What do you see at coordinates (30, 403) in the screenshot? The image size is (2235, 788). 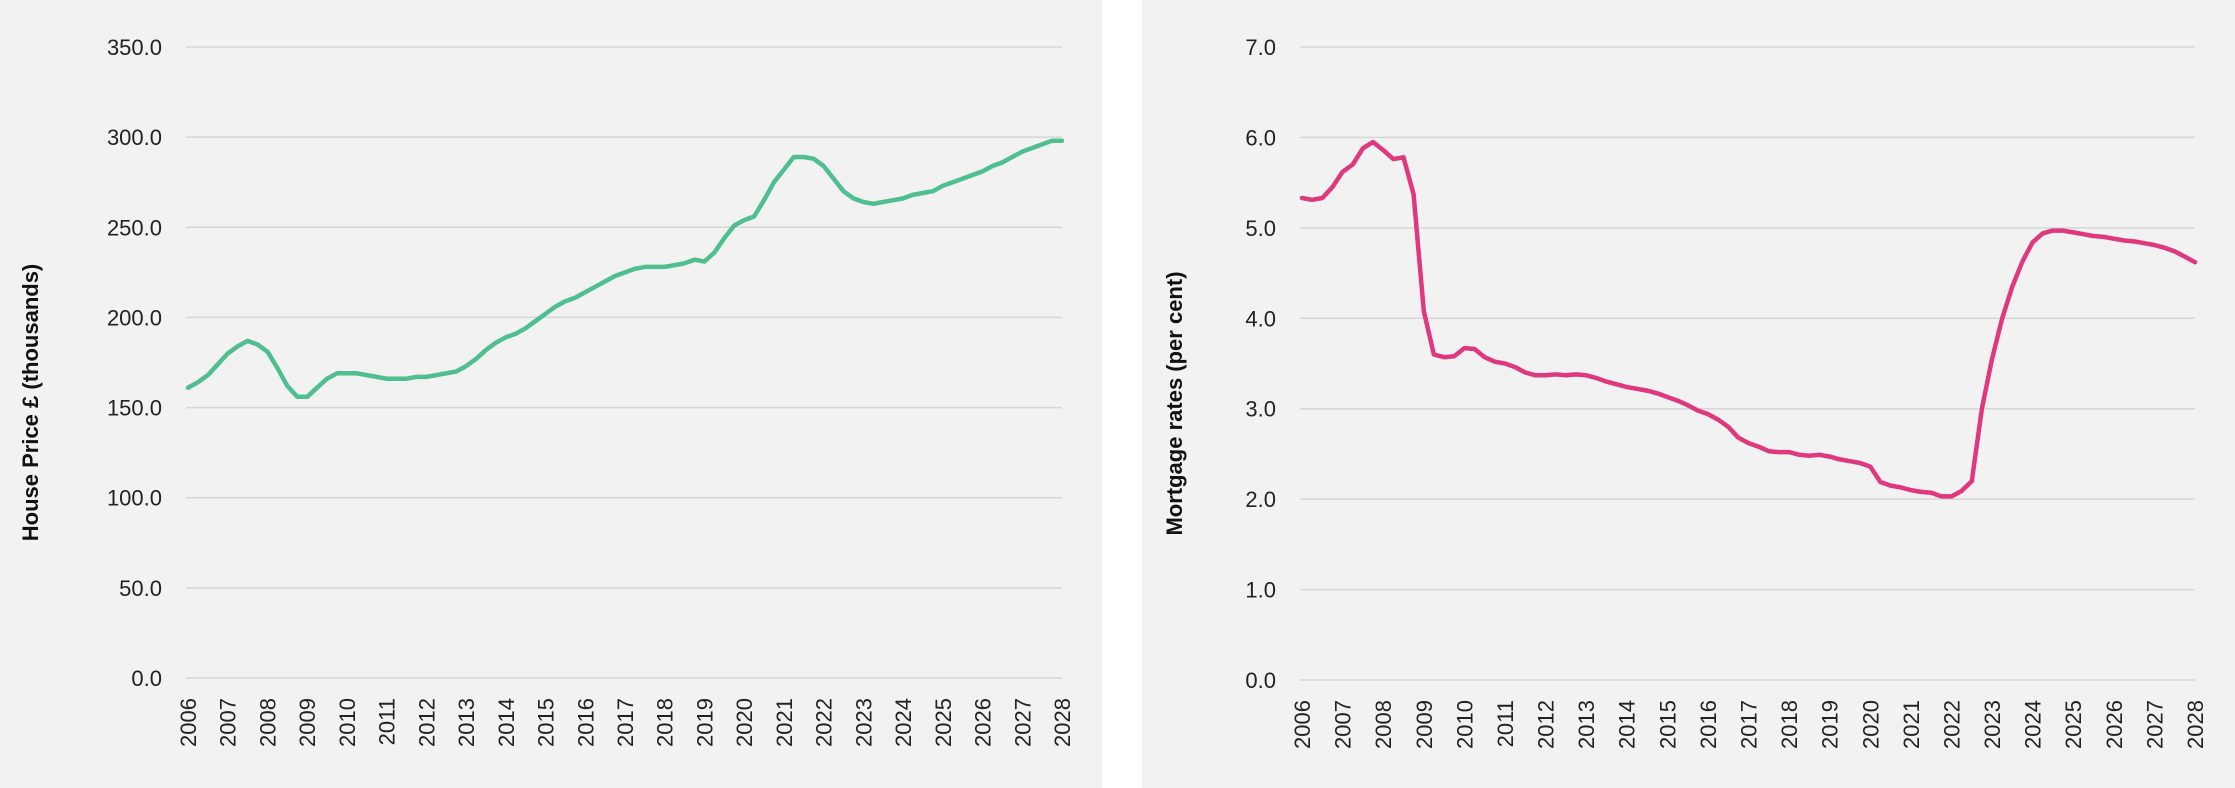 I see `y-axis-title: House Price £ (thousands)` at bounding box center [30, 403].